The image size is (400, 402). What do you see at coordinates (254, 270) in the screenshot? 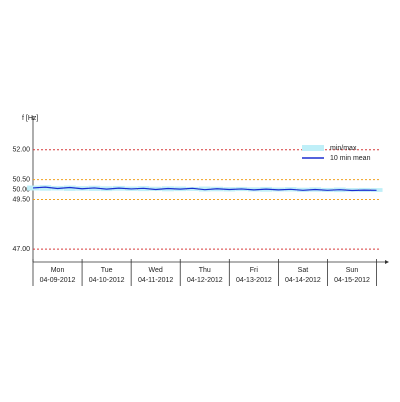
I see `x-day-label: Fri` at bounding box center [254, 270].